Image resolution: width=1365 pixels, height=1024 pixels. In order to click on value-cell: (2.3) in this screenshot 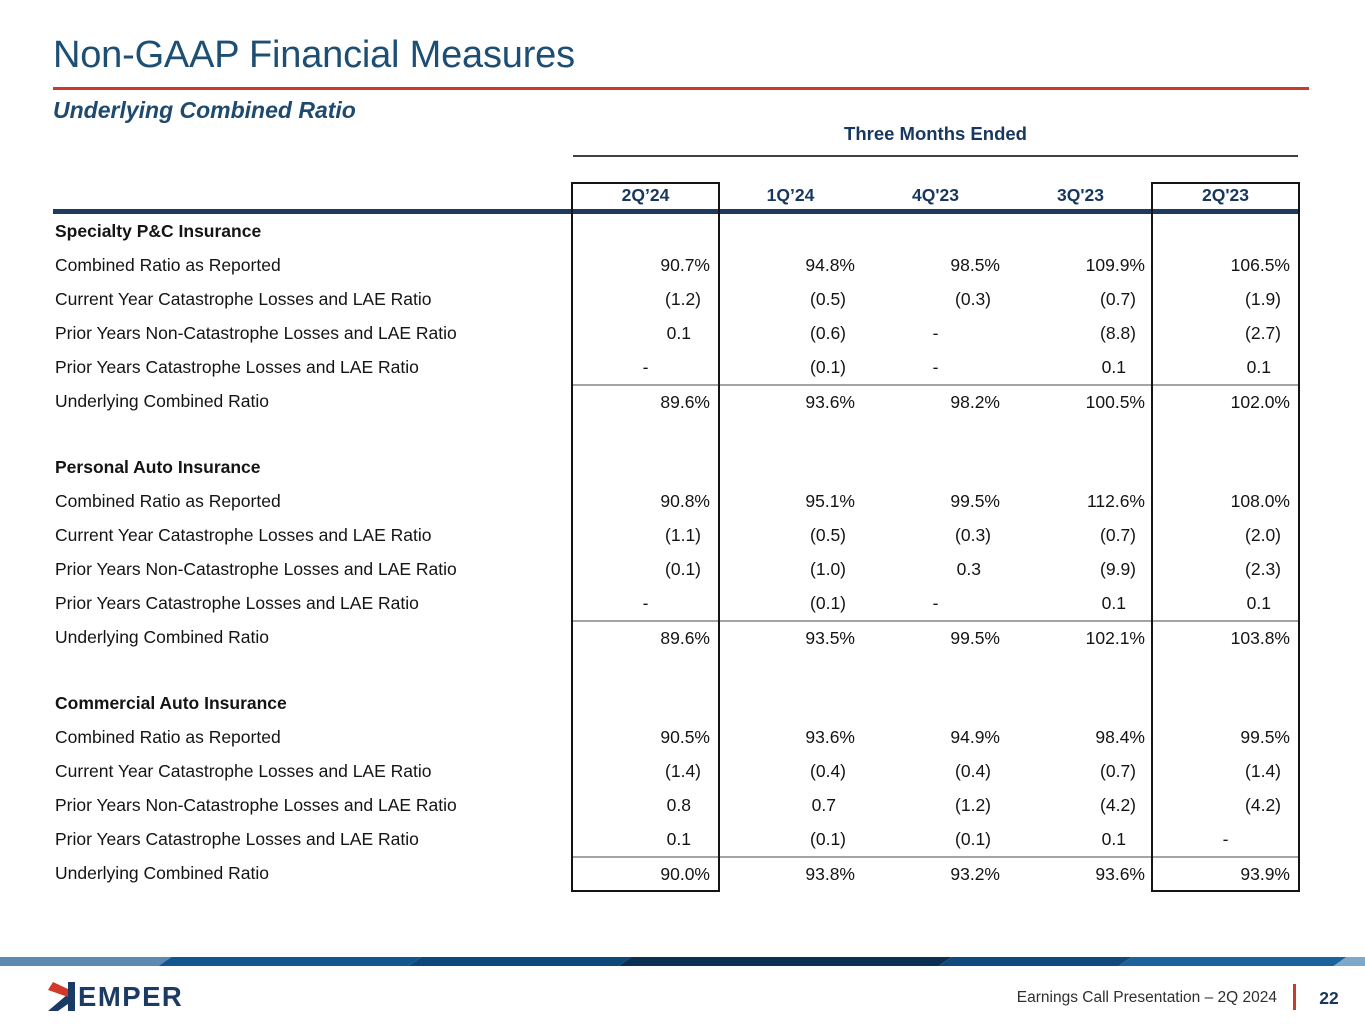, I will do `click(1263, 568)`.